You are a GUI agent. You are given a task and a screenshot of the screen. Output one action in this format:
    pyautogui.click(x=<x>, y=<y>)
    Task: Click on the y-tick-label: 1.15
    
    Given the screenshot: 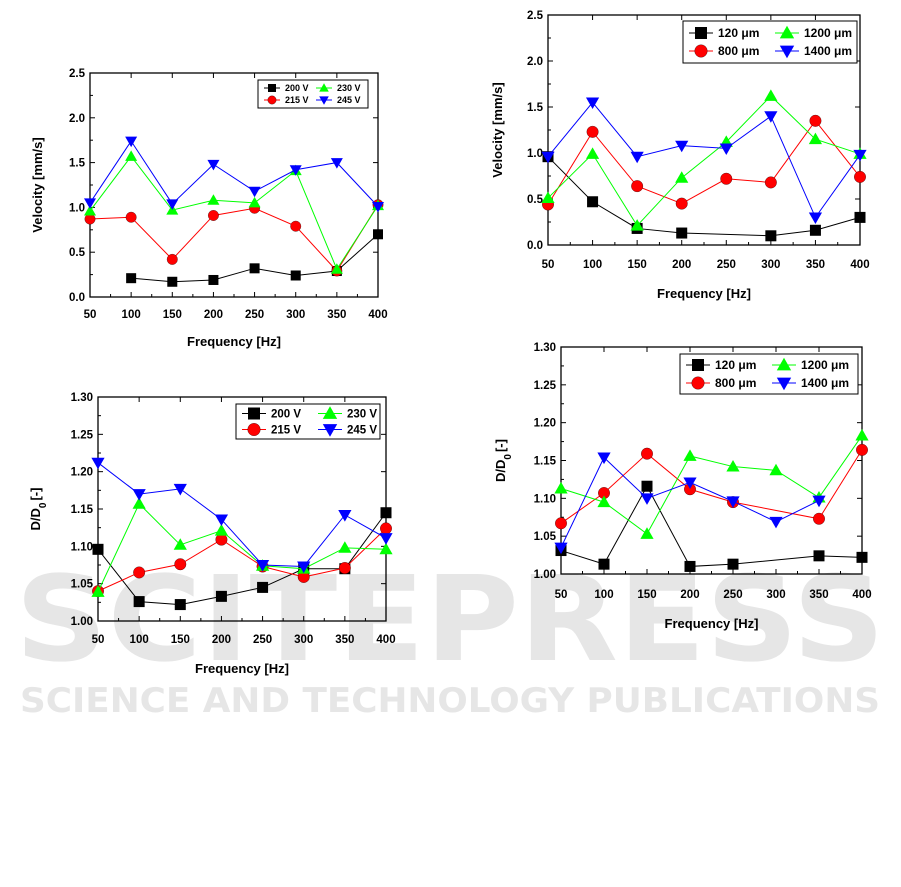 What is the action you would take?
    pyautogui.click(x=82, y=510)
    